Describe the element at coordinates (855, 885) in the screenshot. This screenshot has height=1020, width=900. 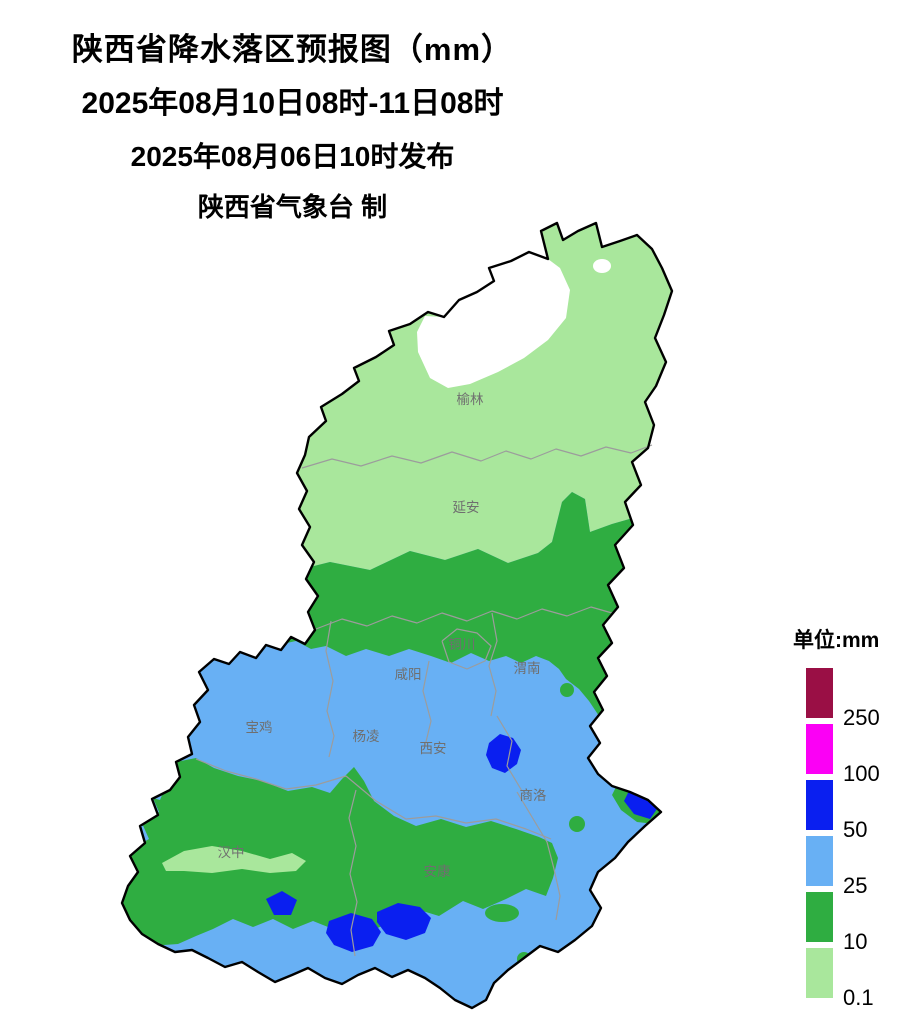
I see `legend-threshold-label: 25` at that location.